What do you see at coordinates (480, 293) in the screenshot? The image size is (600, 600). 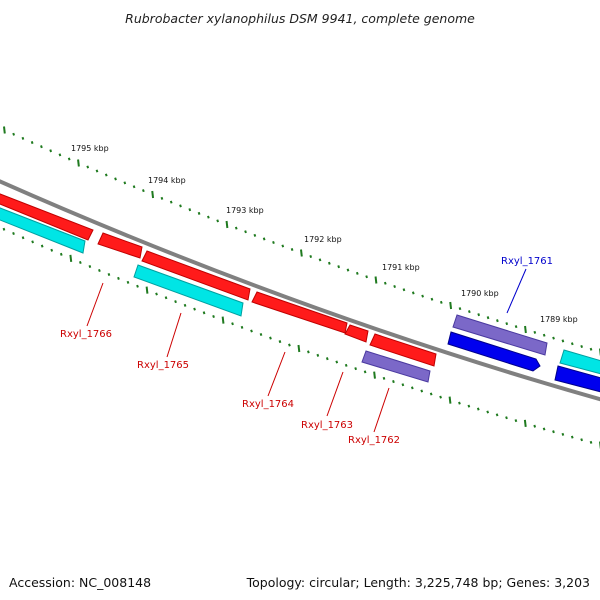 I see `tick-label-1790: 1790 kbp` at bounding box center [480, 293].